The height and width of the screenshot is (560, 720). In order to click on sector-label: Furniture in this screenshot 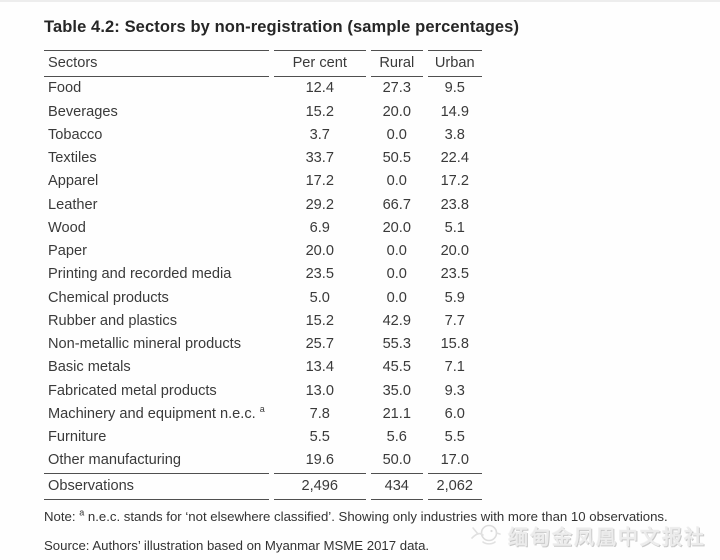, I will do `click(77, 437)`.